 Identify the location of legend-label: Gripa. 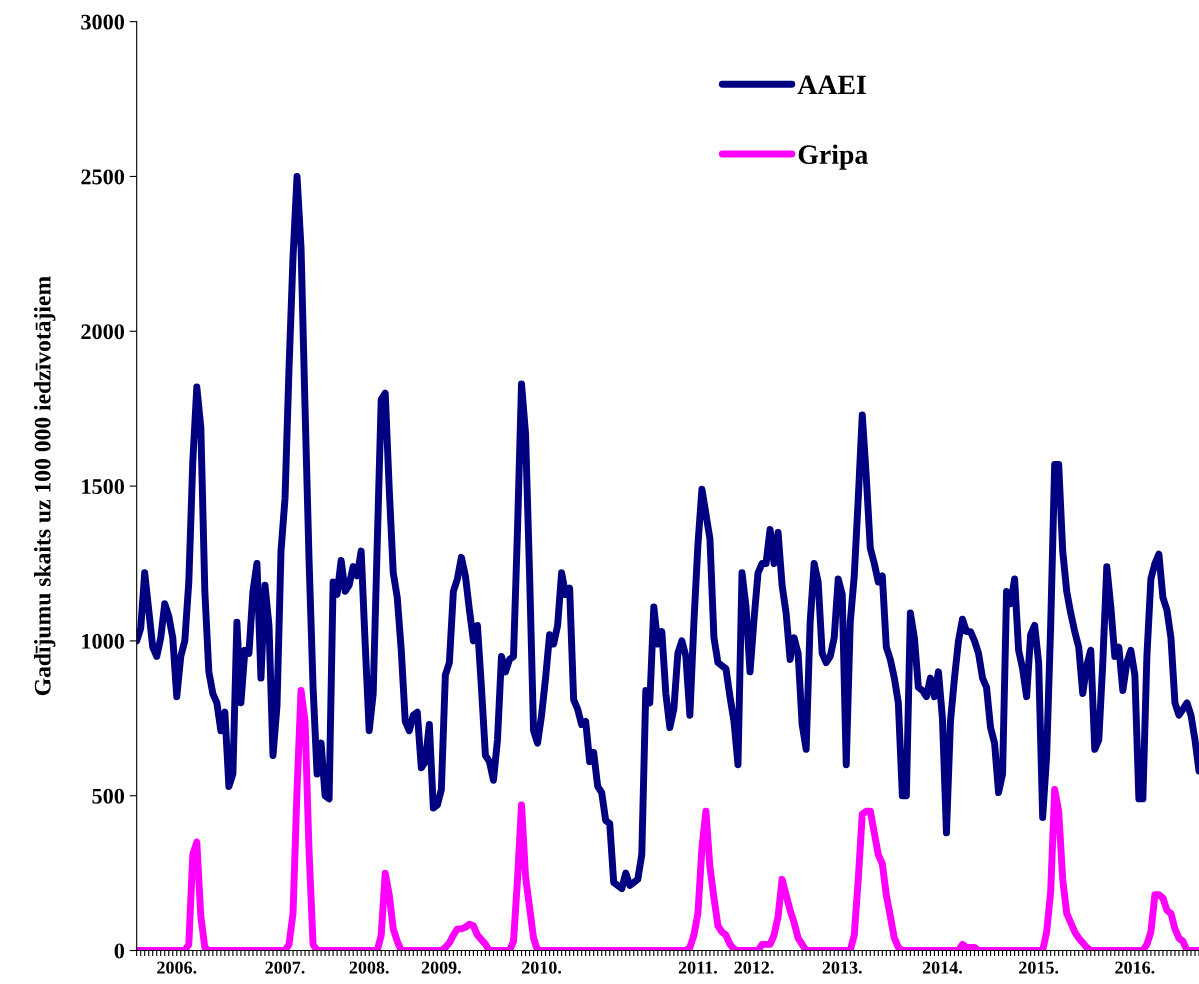
(833, 157).